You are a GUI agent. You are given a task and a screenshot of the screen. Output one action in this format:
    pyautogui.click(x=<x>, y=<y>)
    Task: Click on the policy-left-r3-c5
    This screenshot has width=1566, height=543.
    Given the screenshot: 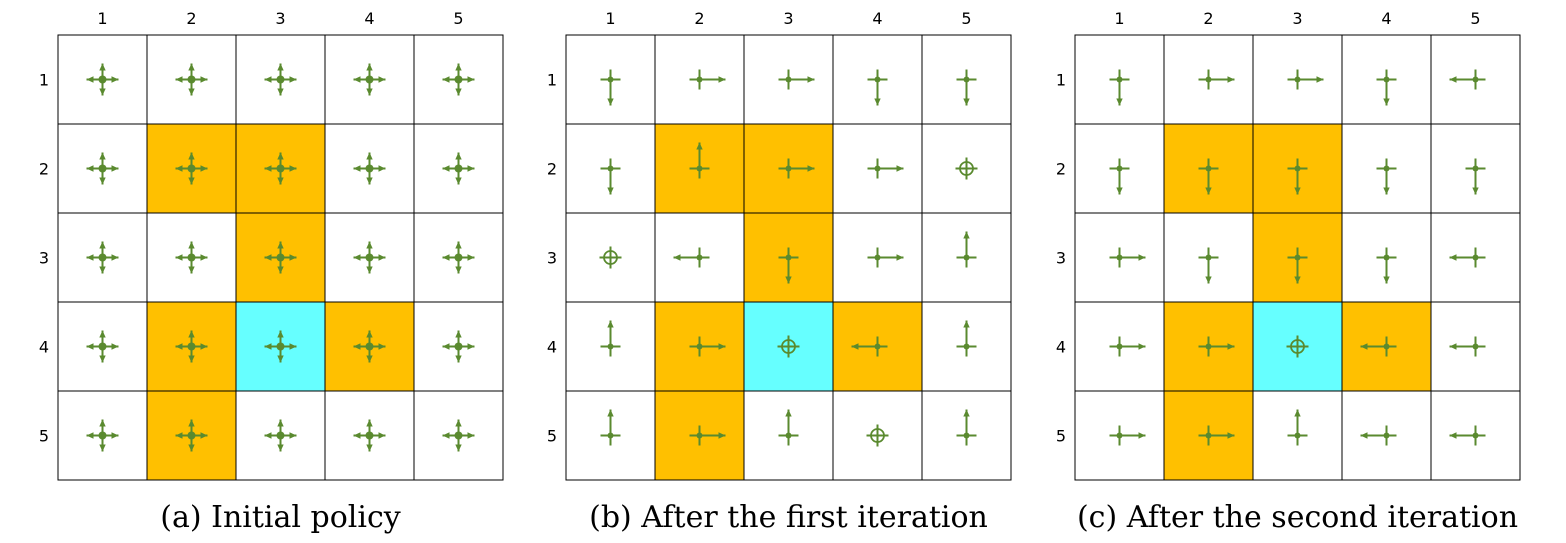 What is the action you would take?
    pyautogui.click(x=1467, y=257)
    